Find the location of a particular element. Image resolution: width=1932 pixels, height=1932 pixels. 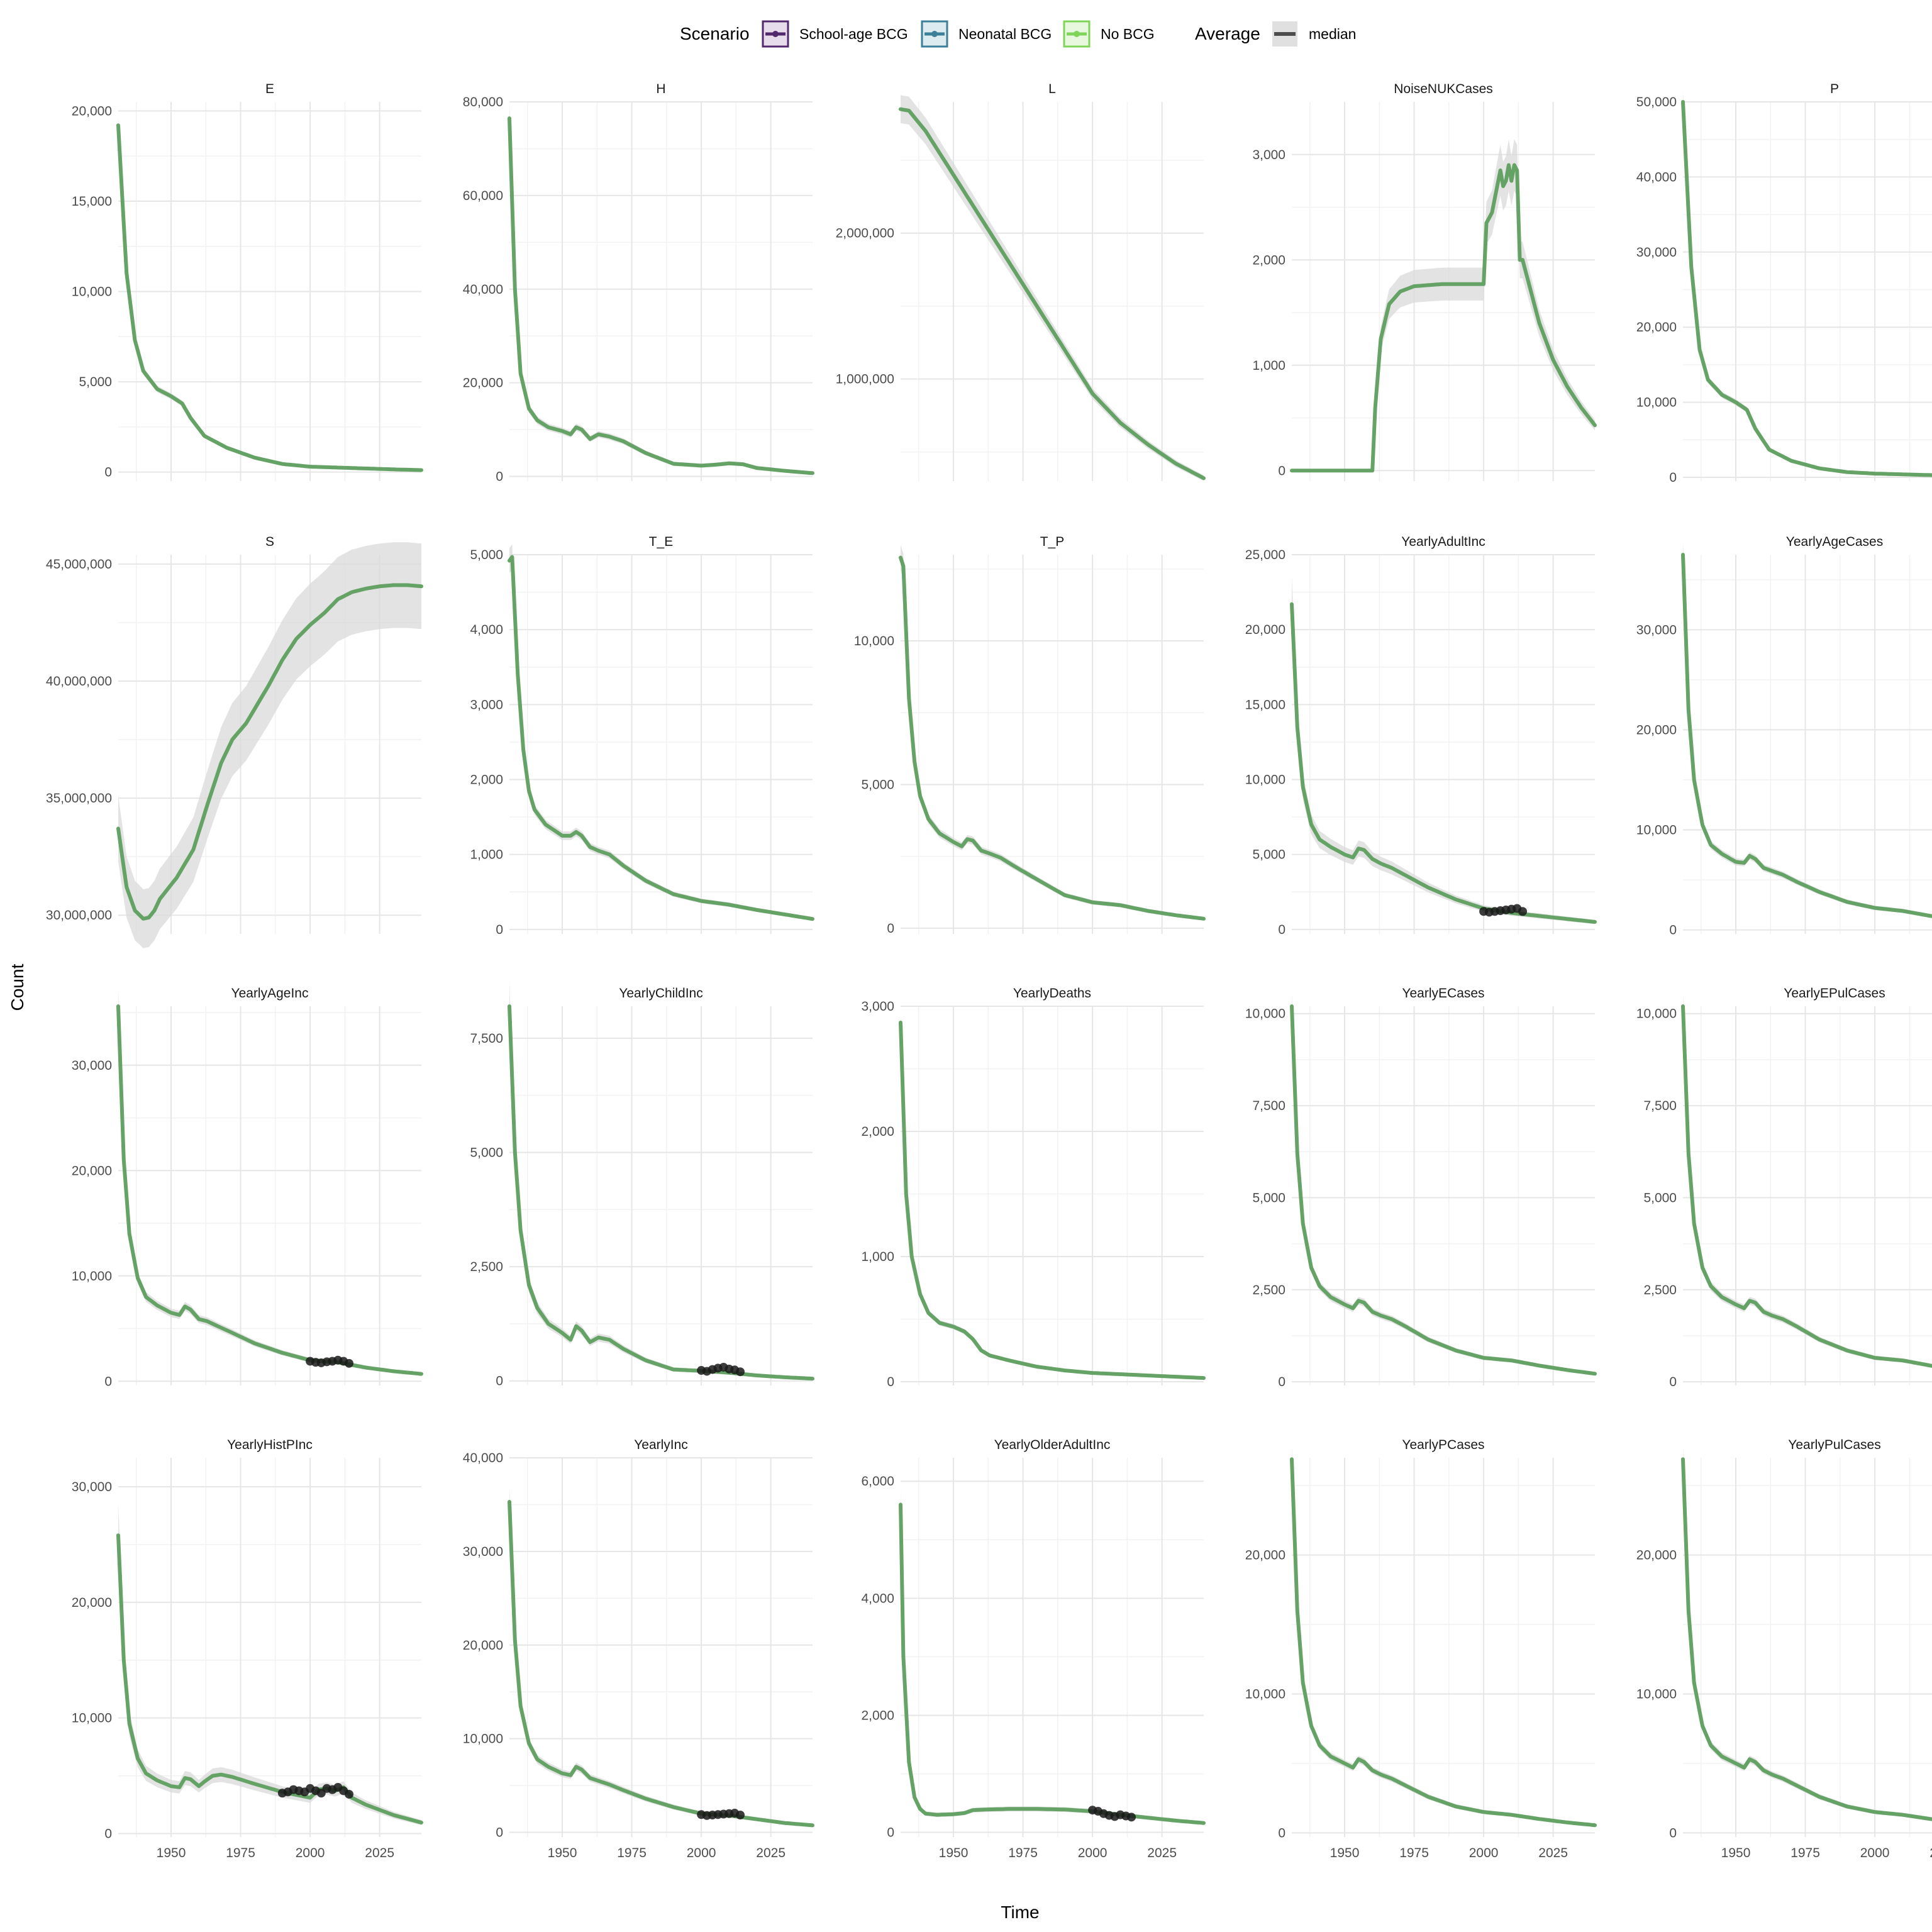

panel-l: L 1,000,000 2,000,000 is located at coordinates (1021, 281).